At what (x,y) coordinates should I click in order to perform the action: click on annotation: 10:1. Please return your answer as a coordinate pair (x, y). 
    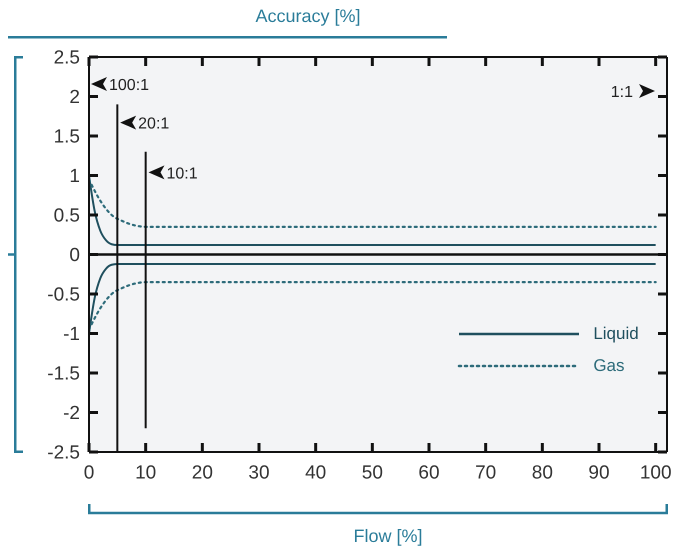
    Looking at the image, I should click on (182, 173).